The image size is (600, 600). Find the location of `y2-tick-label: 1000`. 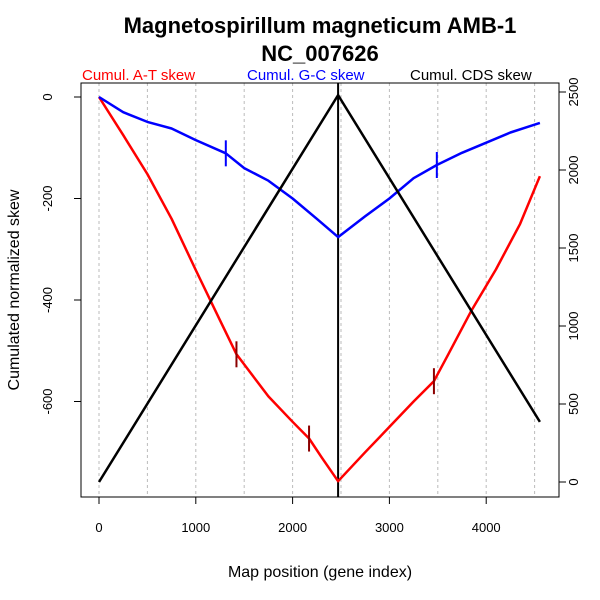

y2-tick-label: 1000 is located at coordinates (573, 326).